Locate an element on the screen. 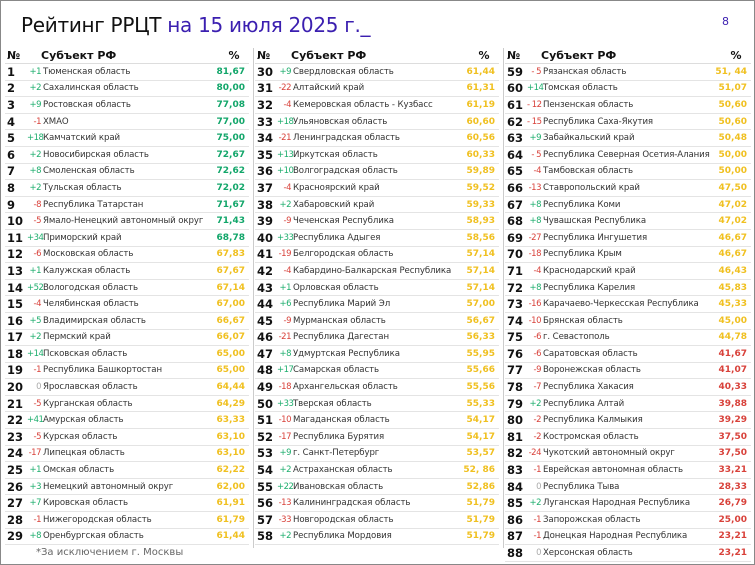 Image resolution: width=755 pixels, height=565 pixels. rank-change: +1 is located at coordinates (285, 287).